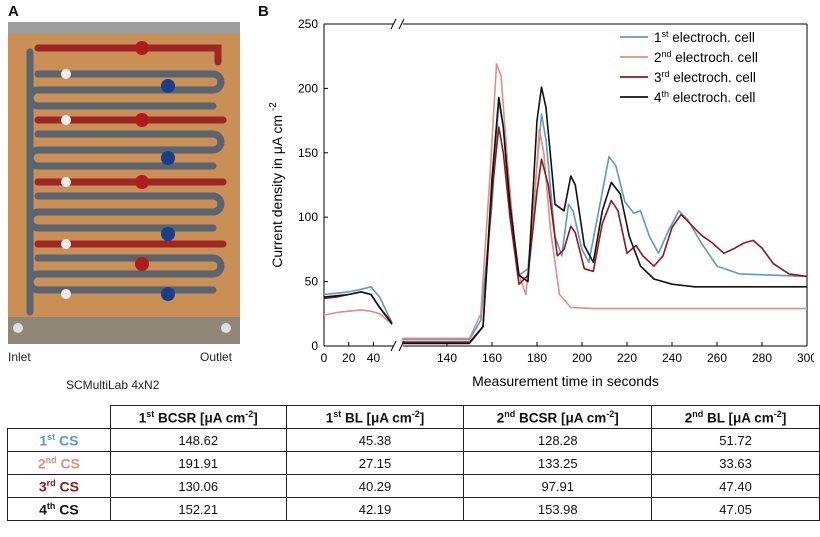 This screenshot has height=537, width=820. I want to click on row-label-1st-cs: 1st CS, so click(59, 440).